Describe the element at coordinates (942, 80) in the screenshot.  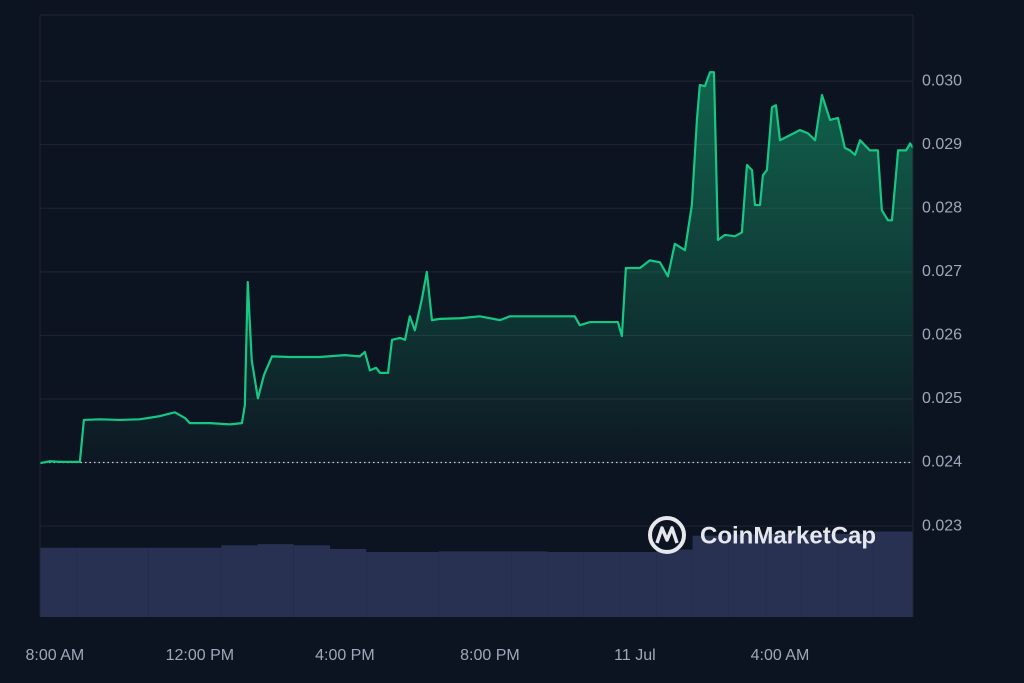
I see `y-tick-label: 0.030` at that location.